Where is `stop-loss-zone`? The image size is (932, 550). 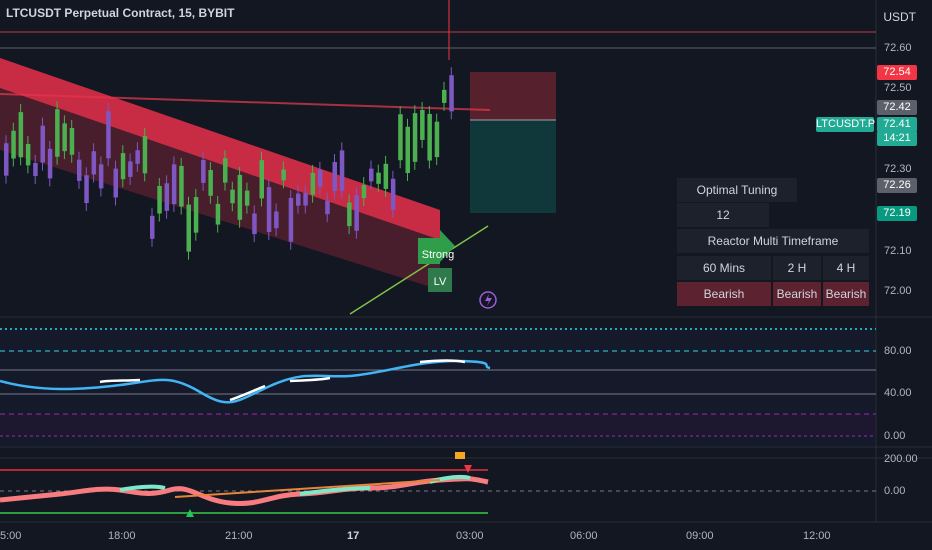 stop-loss-zone is located at coordinates (513, 96).